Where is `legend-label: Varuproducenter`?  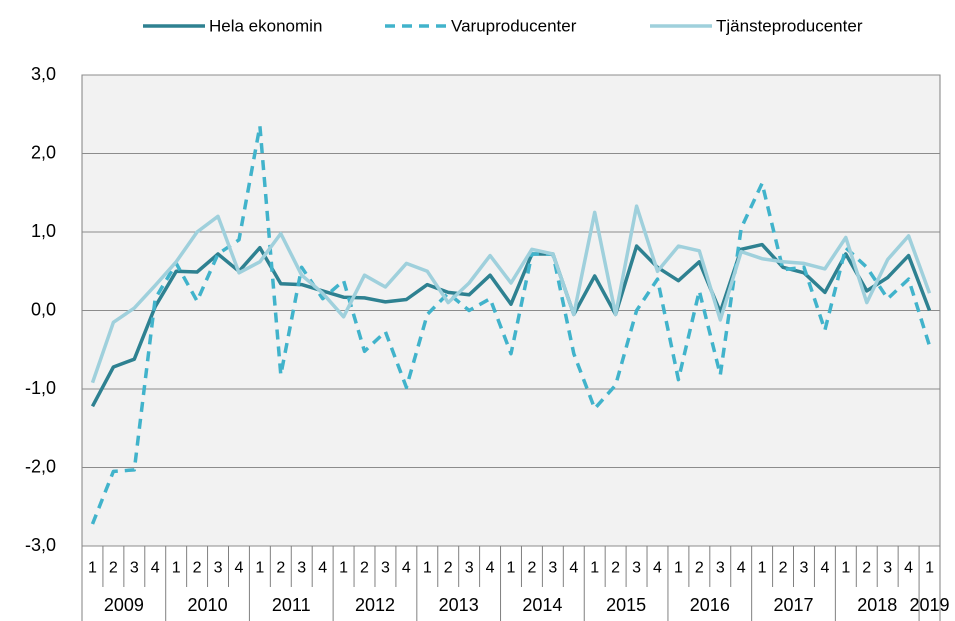
legend-label: Varuproducenter is located at coordinates (514, 25).